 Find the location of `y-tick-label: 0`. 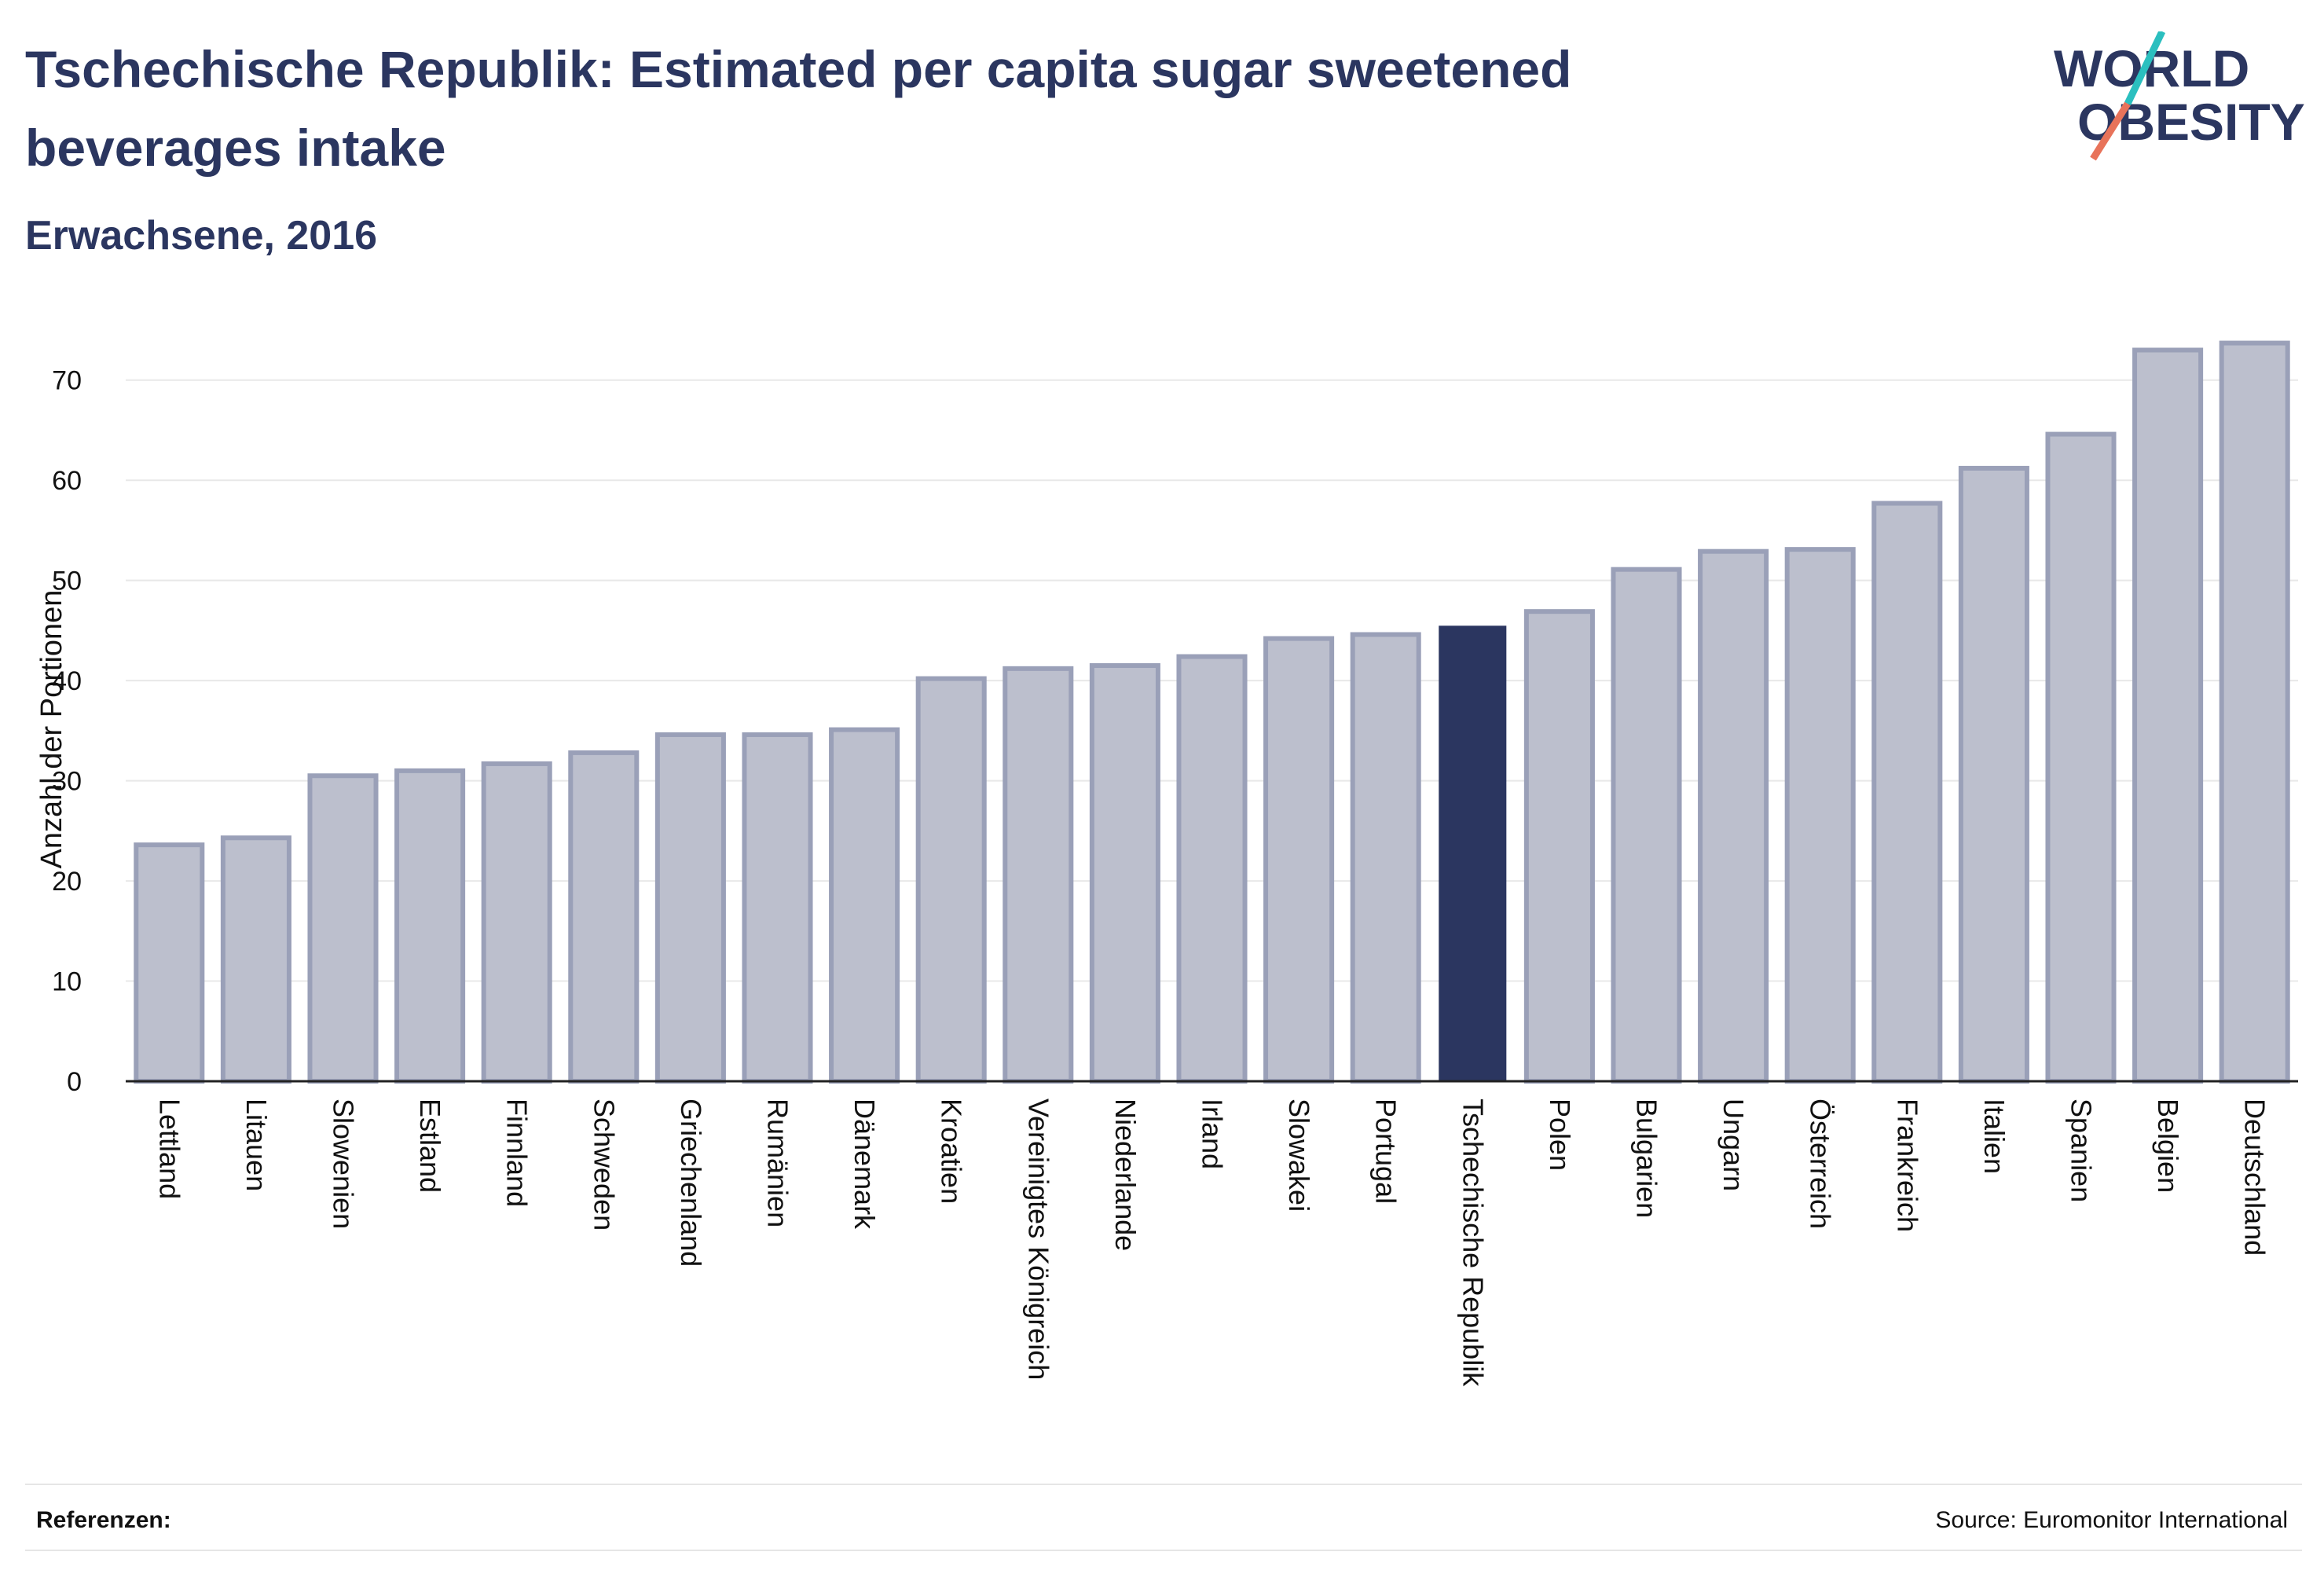

y-tick-label: 0 is located at coordinates (74, 1082).